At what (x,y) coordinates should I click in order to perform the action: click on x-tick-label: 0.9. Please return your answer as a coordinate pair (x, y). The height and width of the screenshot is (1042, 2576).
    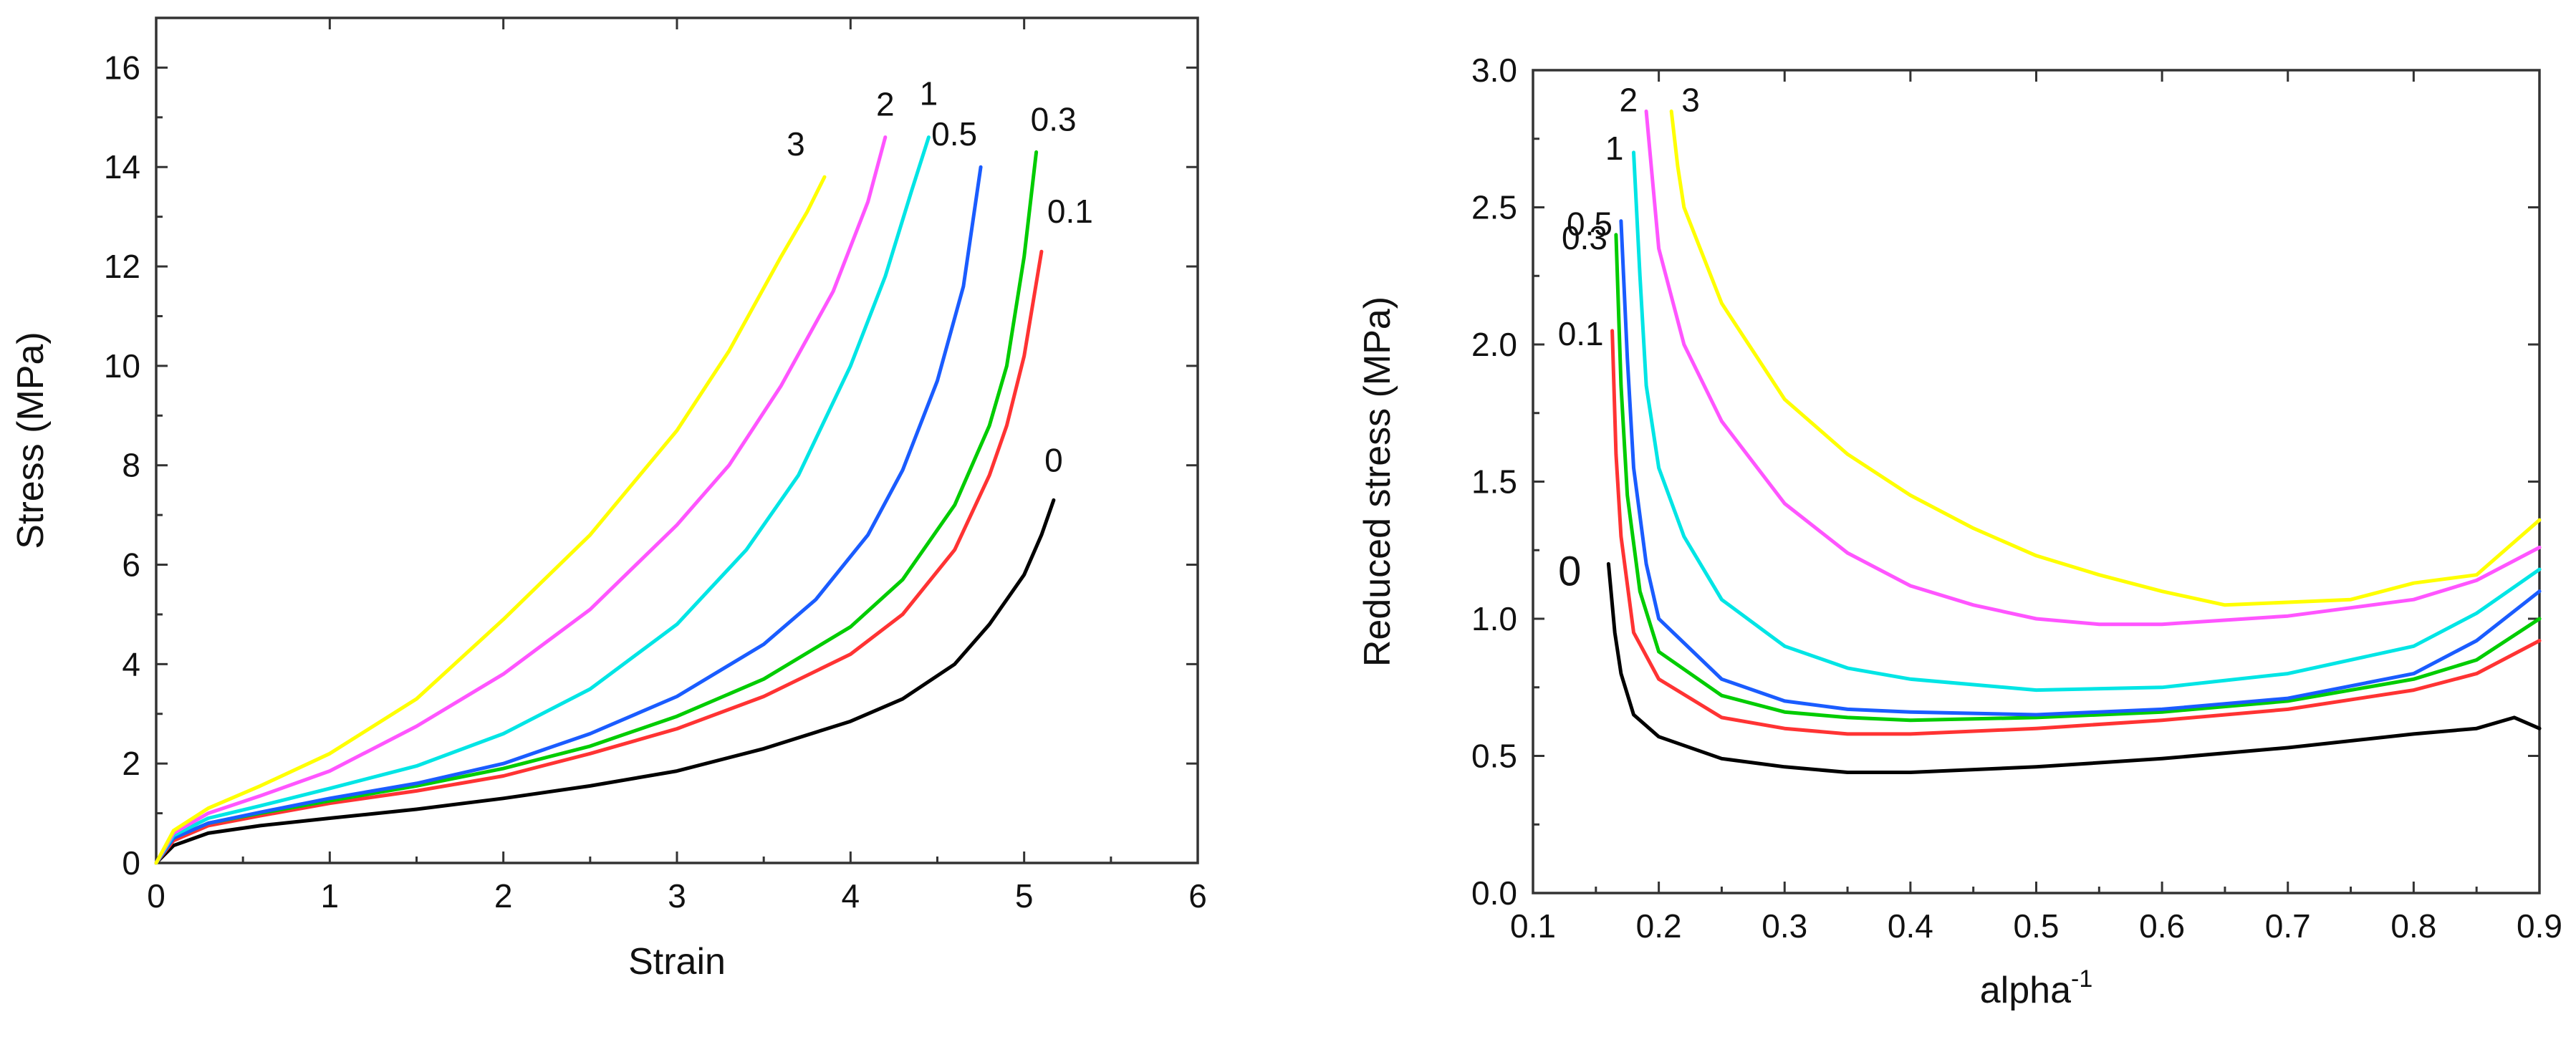
    Looking at the image, I should click on (2540, 926).